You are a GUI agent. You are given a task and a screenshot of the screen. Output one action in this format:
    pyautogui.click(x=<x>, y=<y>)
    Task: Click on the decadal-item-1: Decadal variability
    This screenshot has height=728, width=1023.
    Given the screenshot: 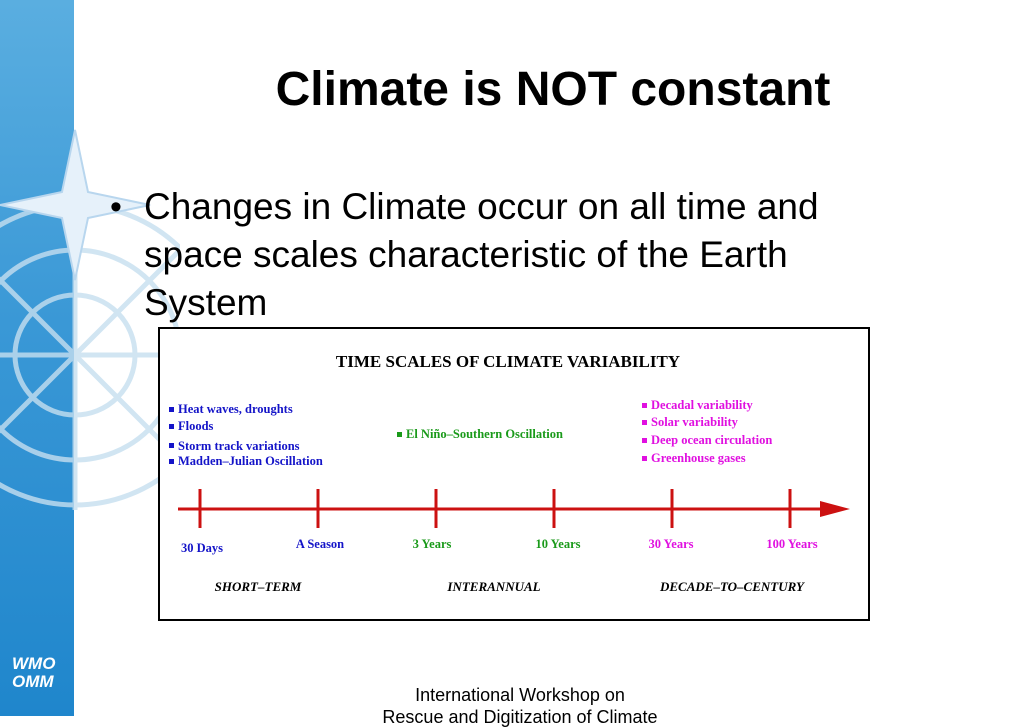 What is the action you would take?
    pyautogui.click(x=702, y=405)
    